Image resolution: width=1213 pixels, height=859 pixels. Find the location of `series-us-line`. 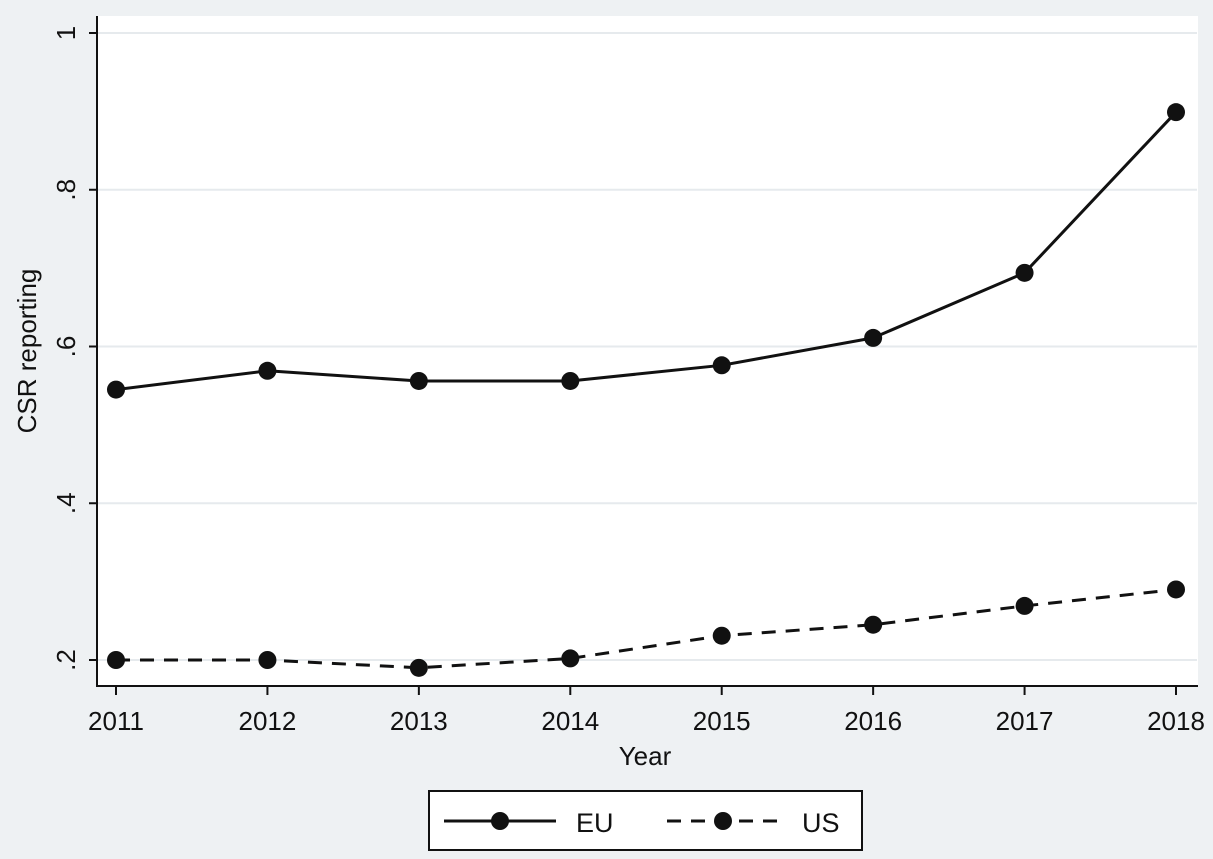

series-us-line is located at coordinates (646, 628).